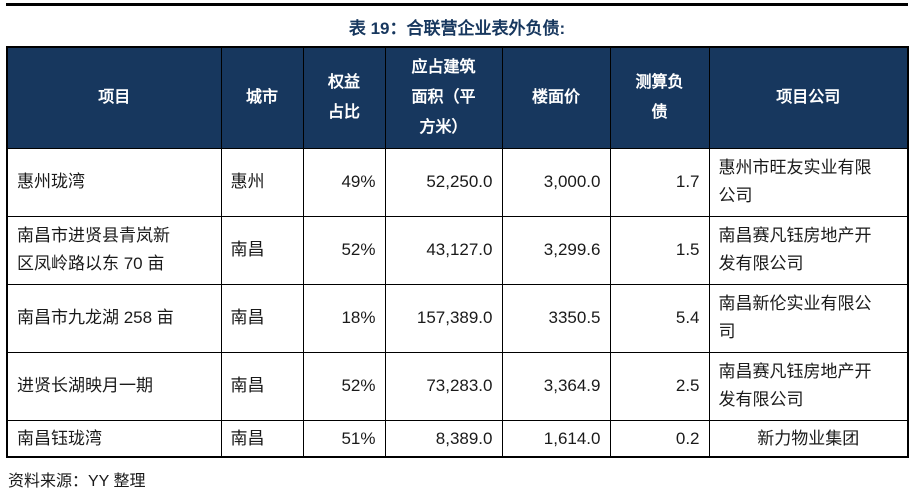 This screenshot has width=914, height=494. I want to click on column-header-company: 项目公司, so click(808, 97).